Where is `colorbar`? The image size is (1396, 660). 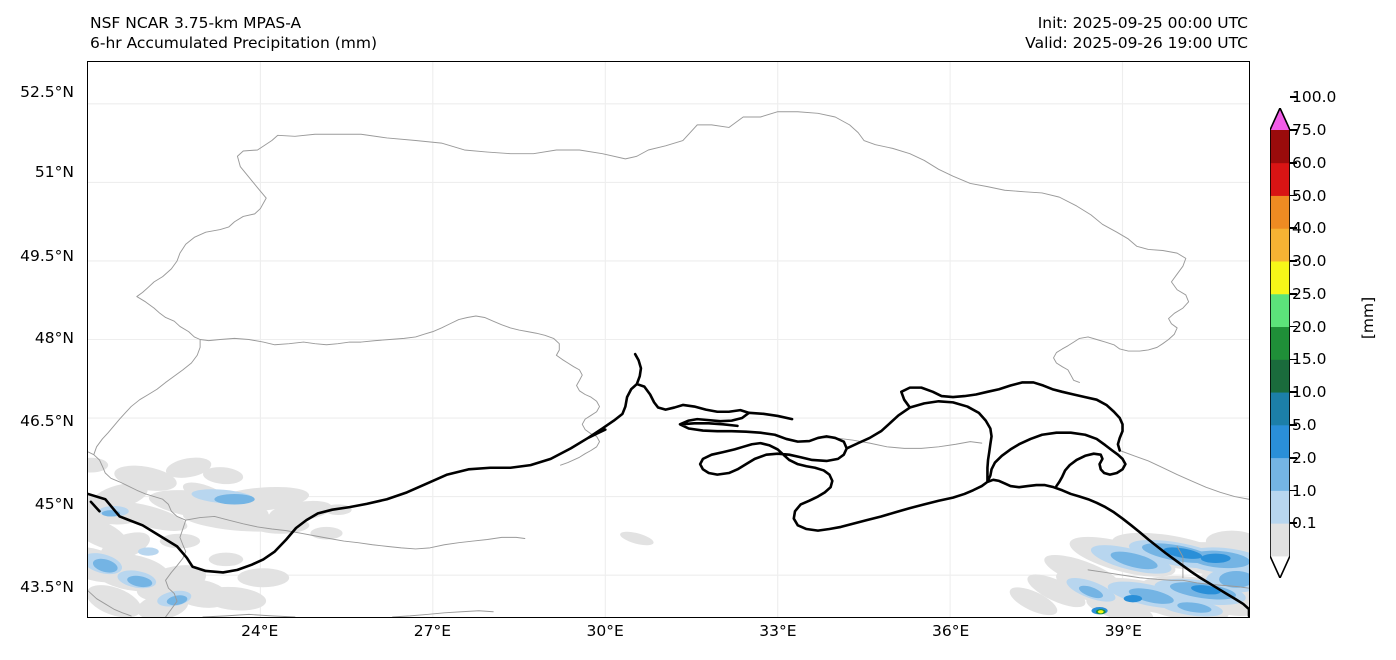 colorbar is located at coordinates (1280, 343).